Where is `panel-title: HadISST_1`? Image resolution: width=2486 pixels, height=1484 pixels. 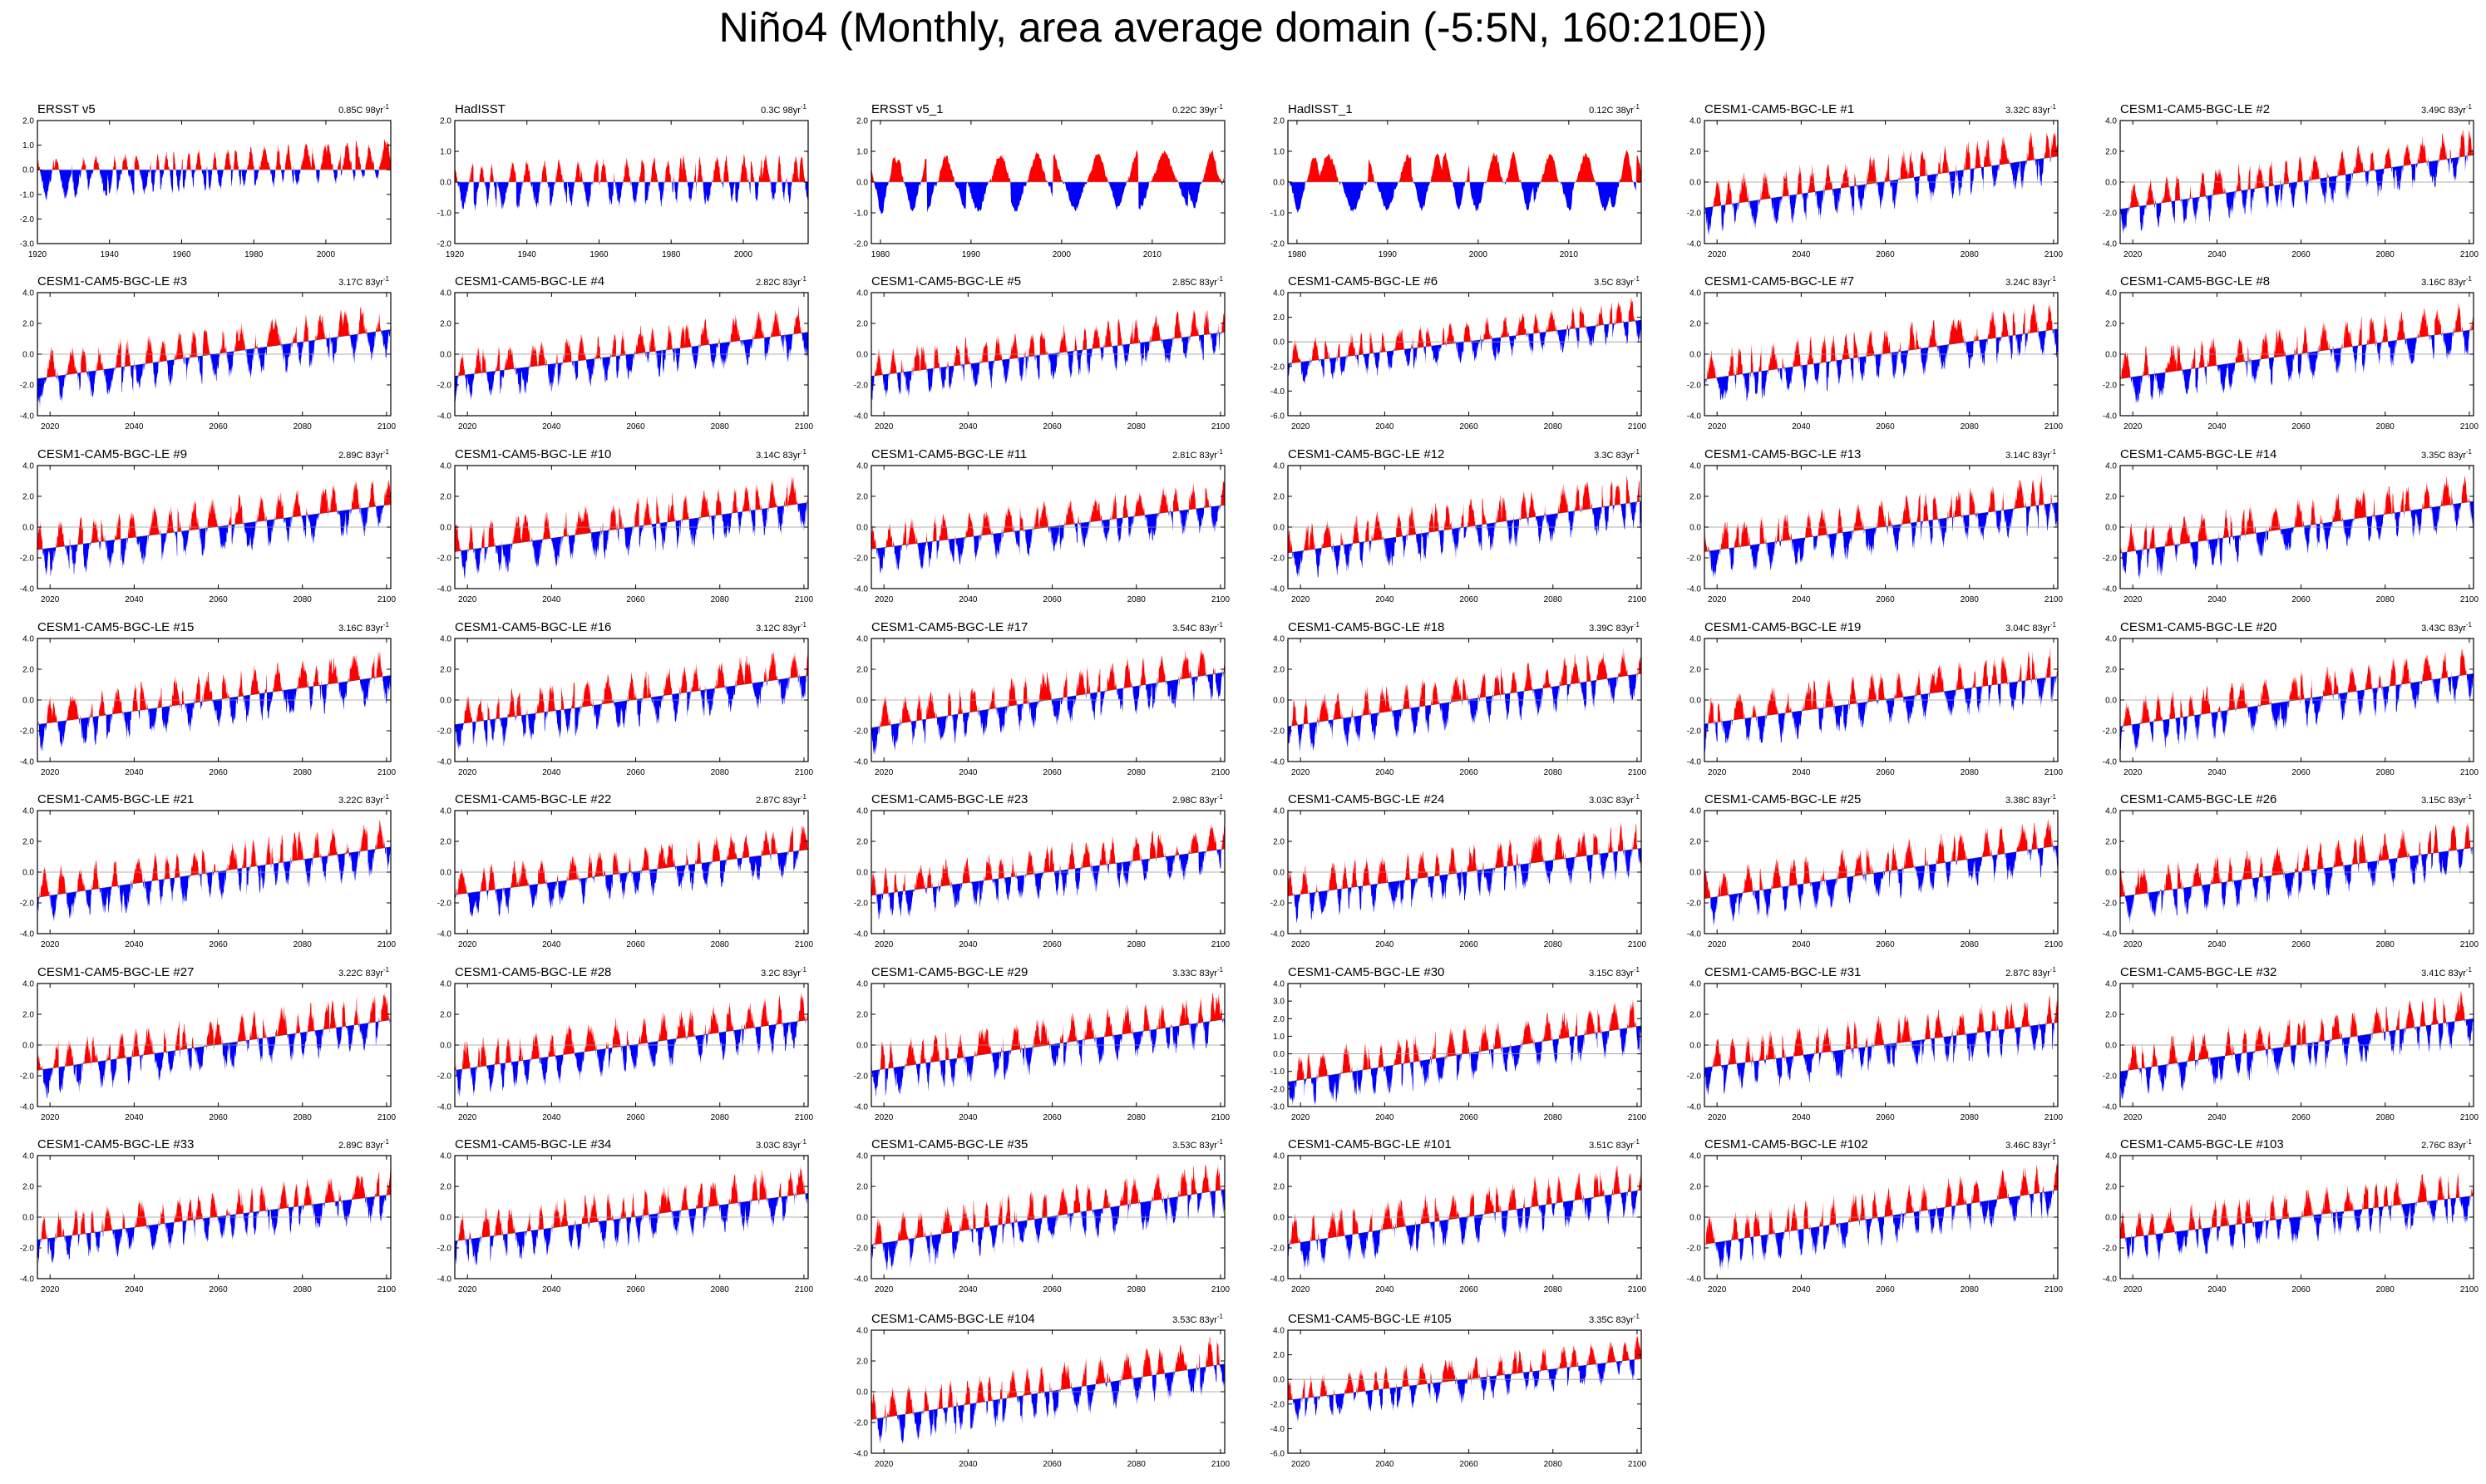 panel-title: HadISST_1 is located at coordinates (1320, 109).